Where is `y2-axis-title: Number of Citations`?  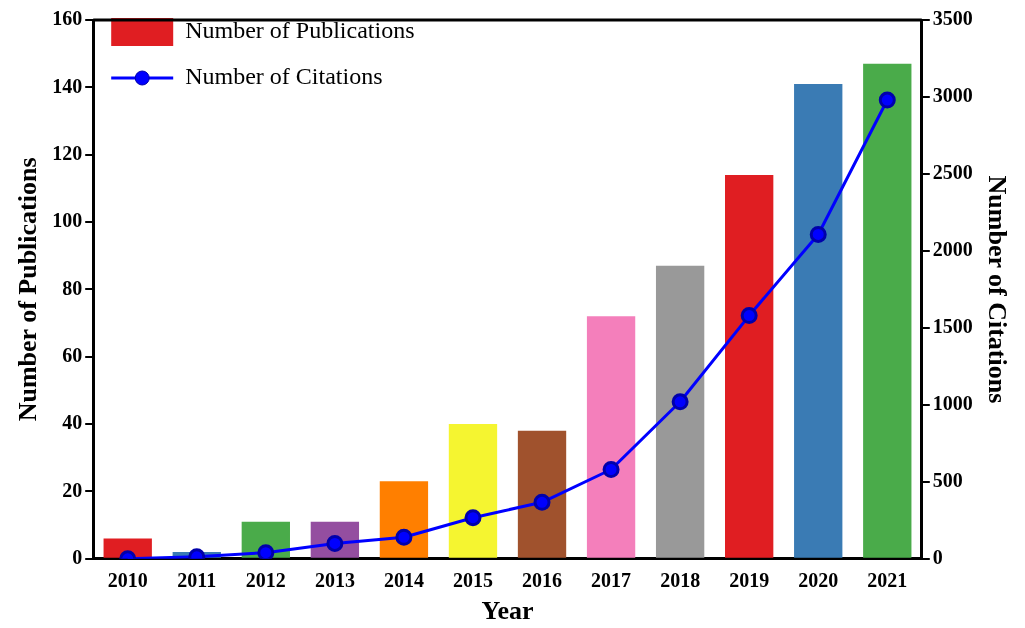 y2-axis-title: Number of Citations is located at coordinates (997, 289).